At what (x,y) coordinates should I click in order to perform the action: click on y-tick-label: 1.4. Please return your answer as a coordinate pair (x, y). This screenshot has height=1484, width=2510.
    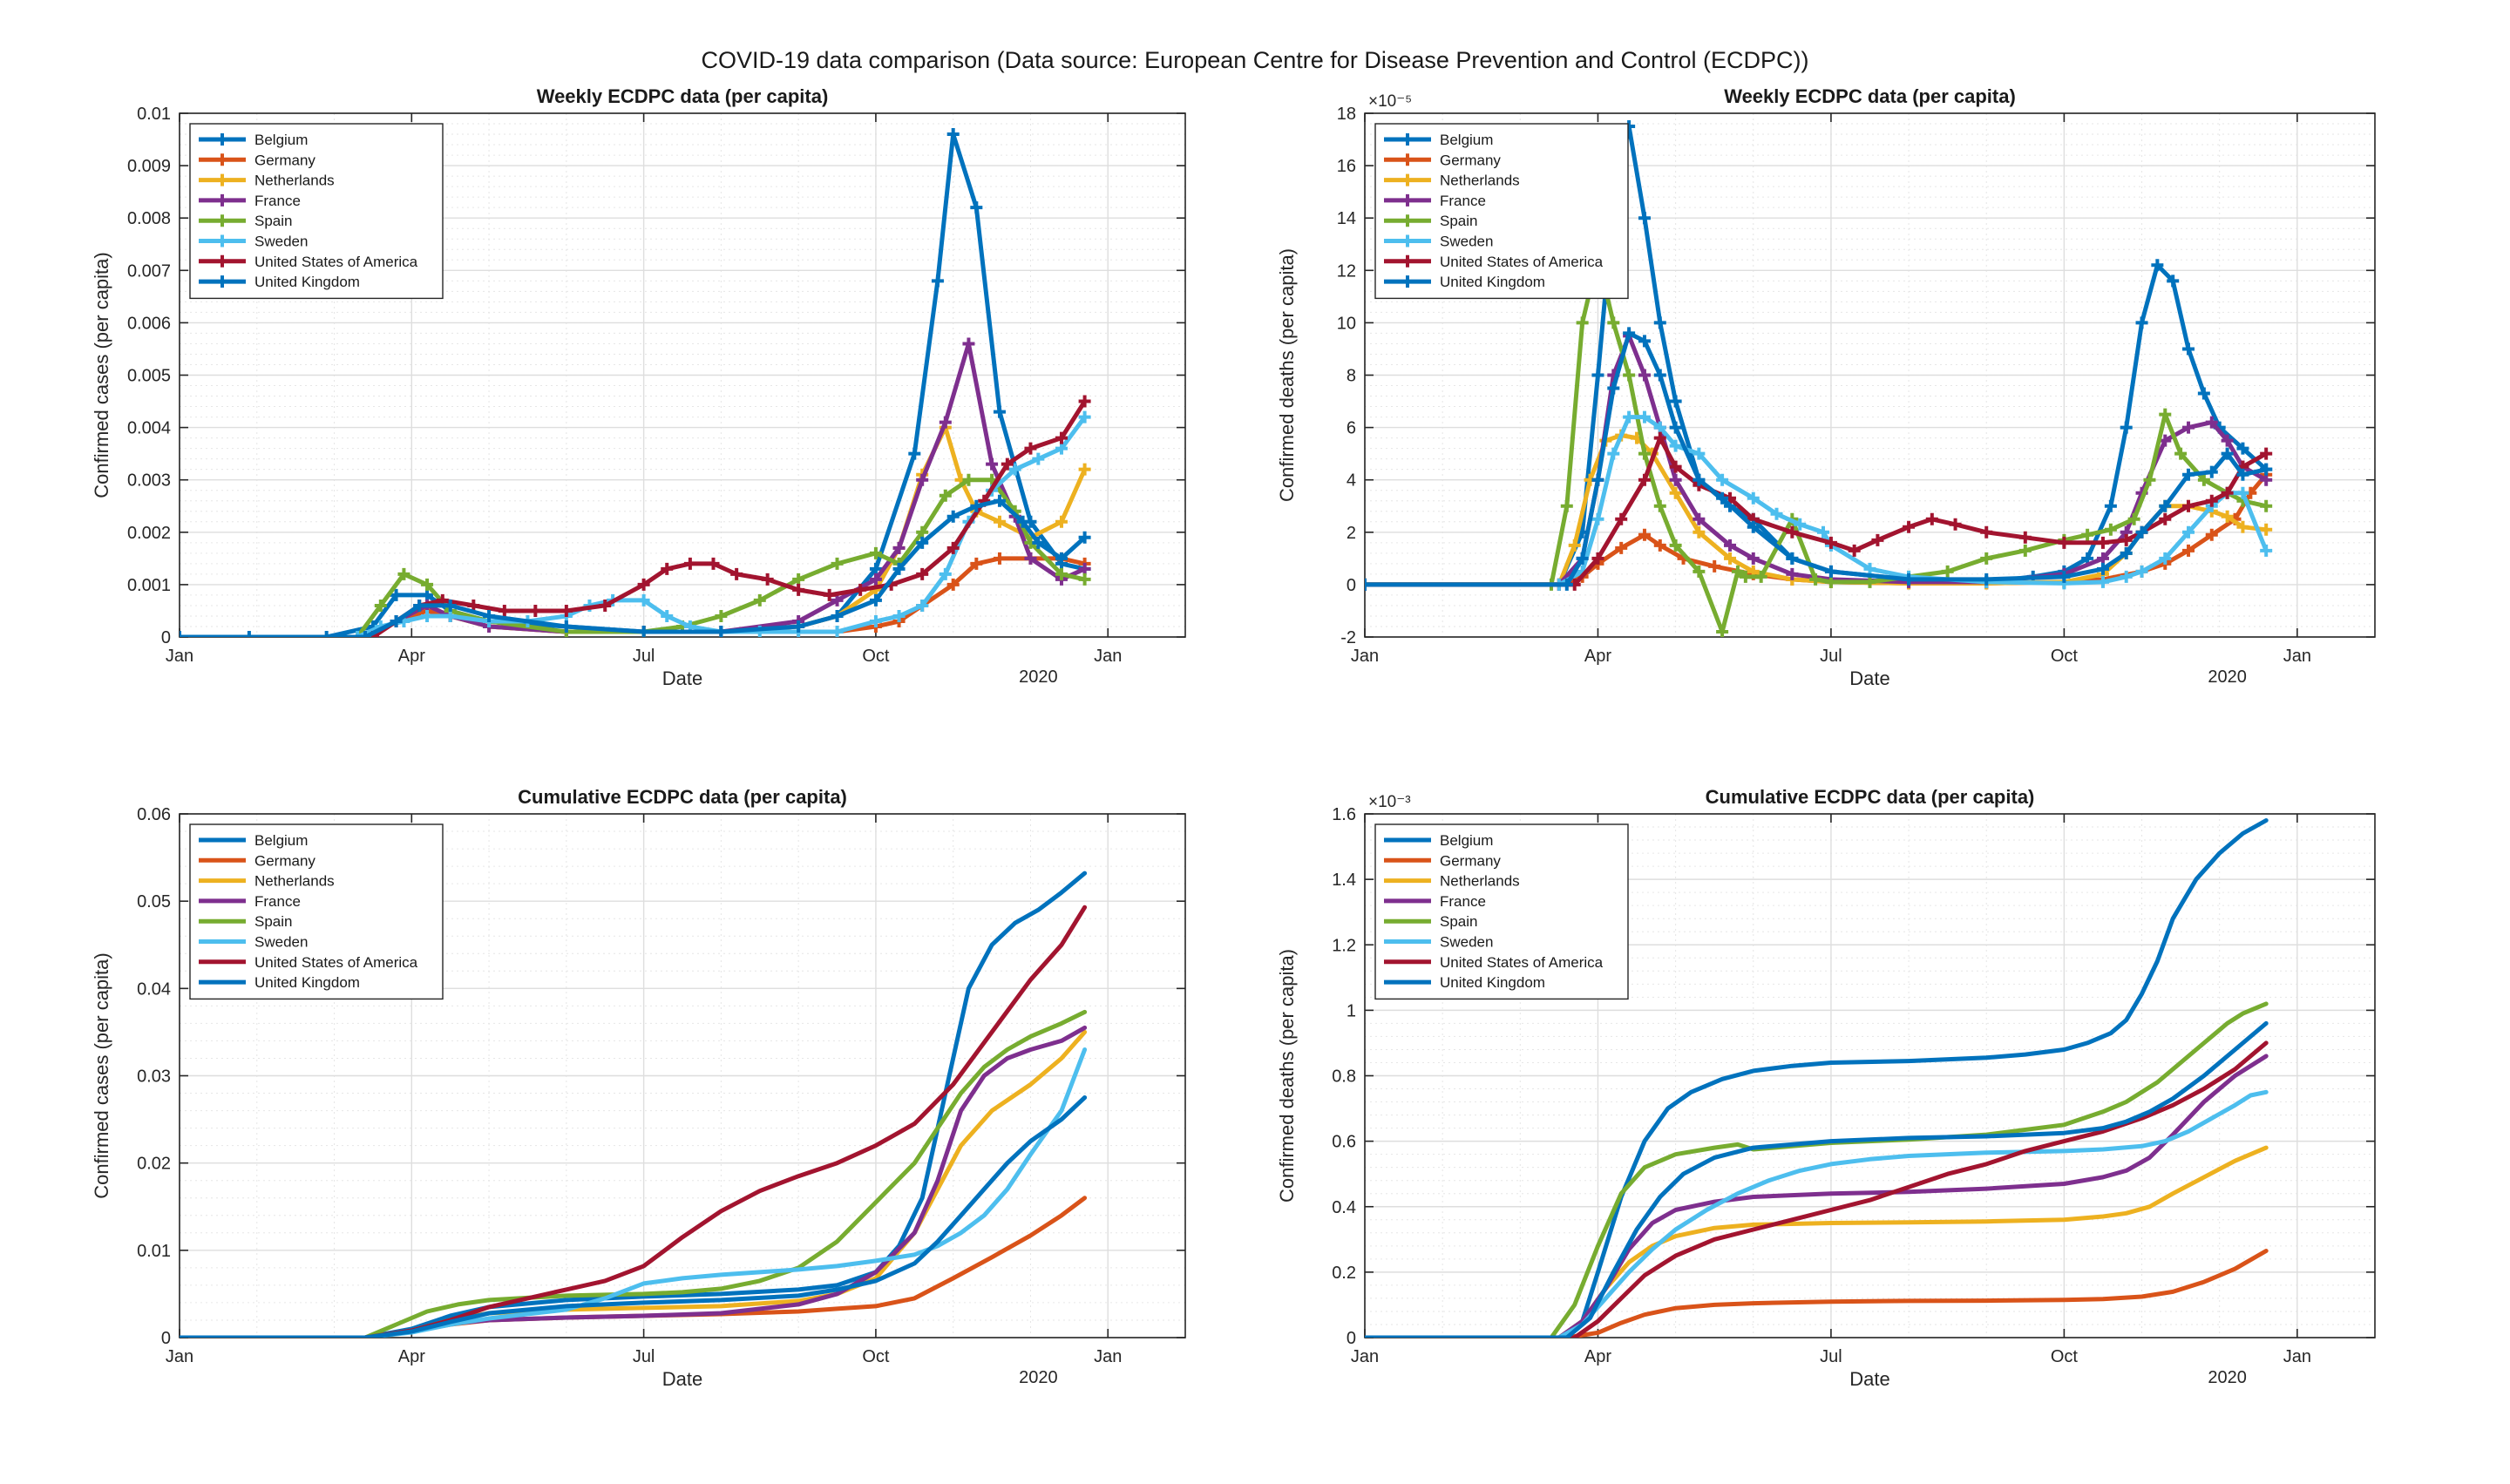
    Looking at the image, I should click on (1344, 880).